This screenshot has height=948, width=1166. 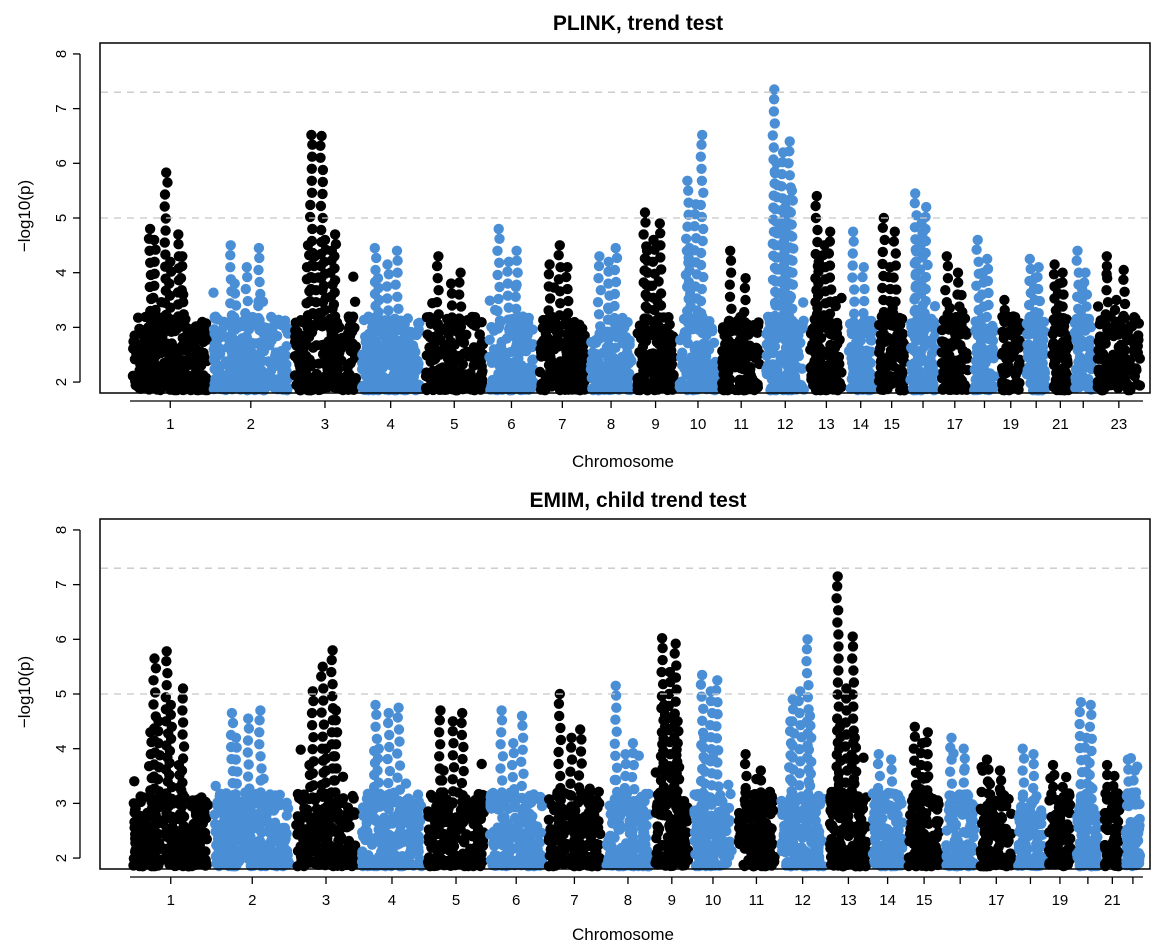 What do you see at coordinates (611, 319) in the screenshot?
I see `chromosome-8-points` at bounding box center [611, 319].